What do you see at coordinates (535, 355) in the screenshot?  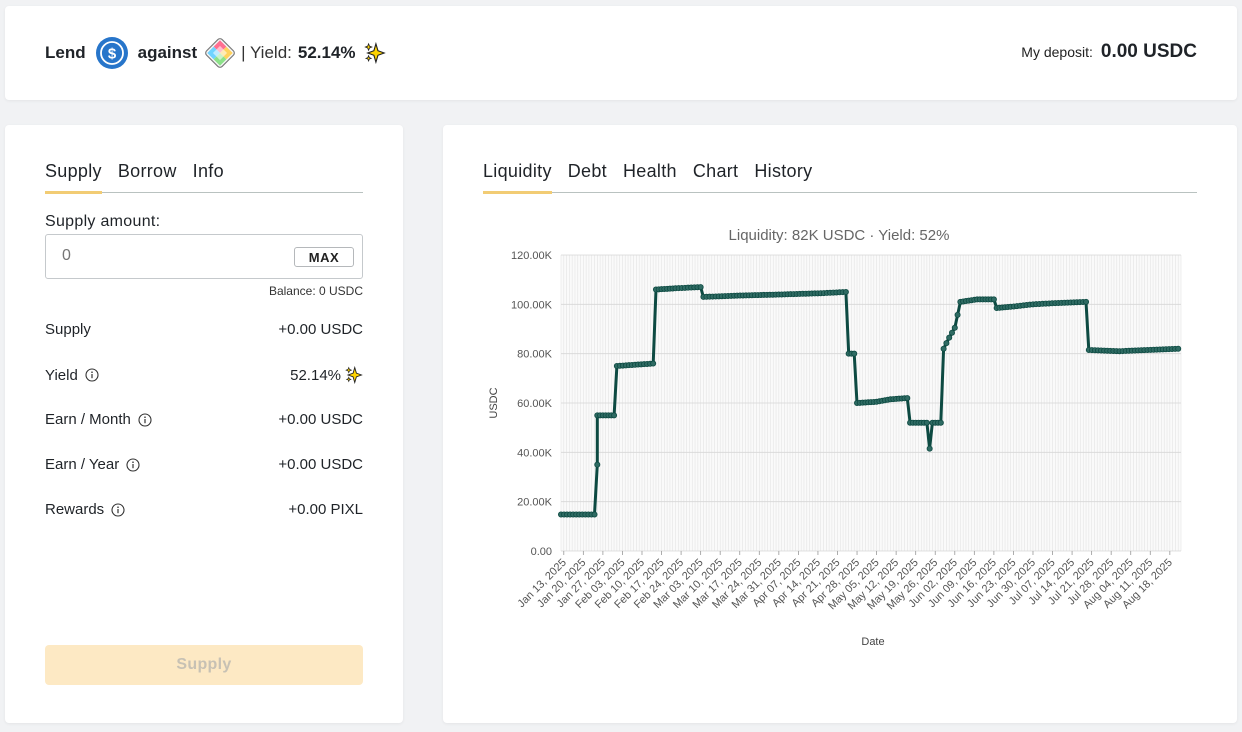 I see `y-tick-label: 80.00K` at bounding box center [535, 355].